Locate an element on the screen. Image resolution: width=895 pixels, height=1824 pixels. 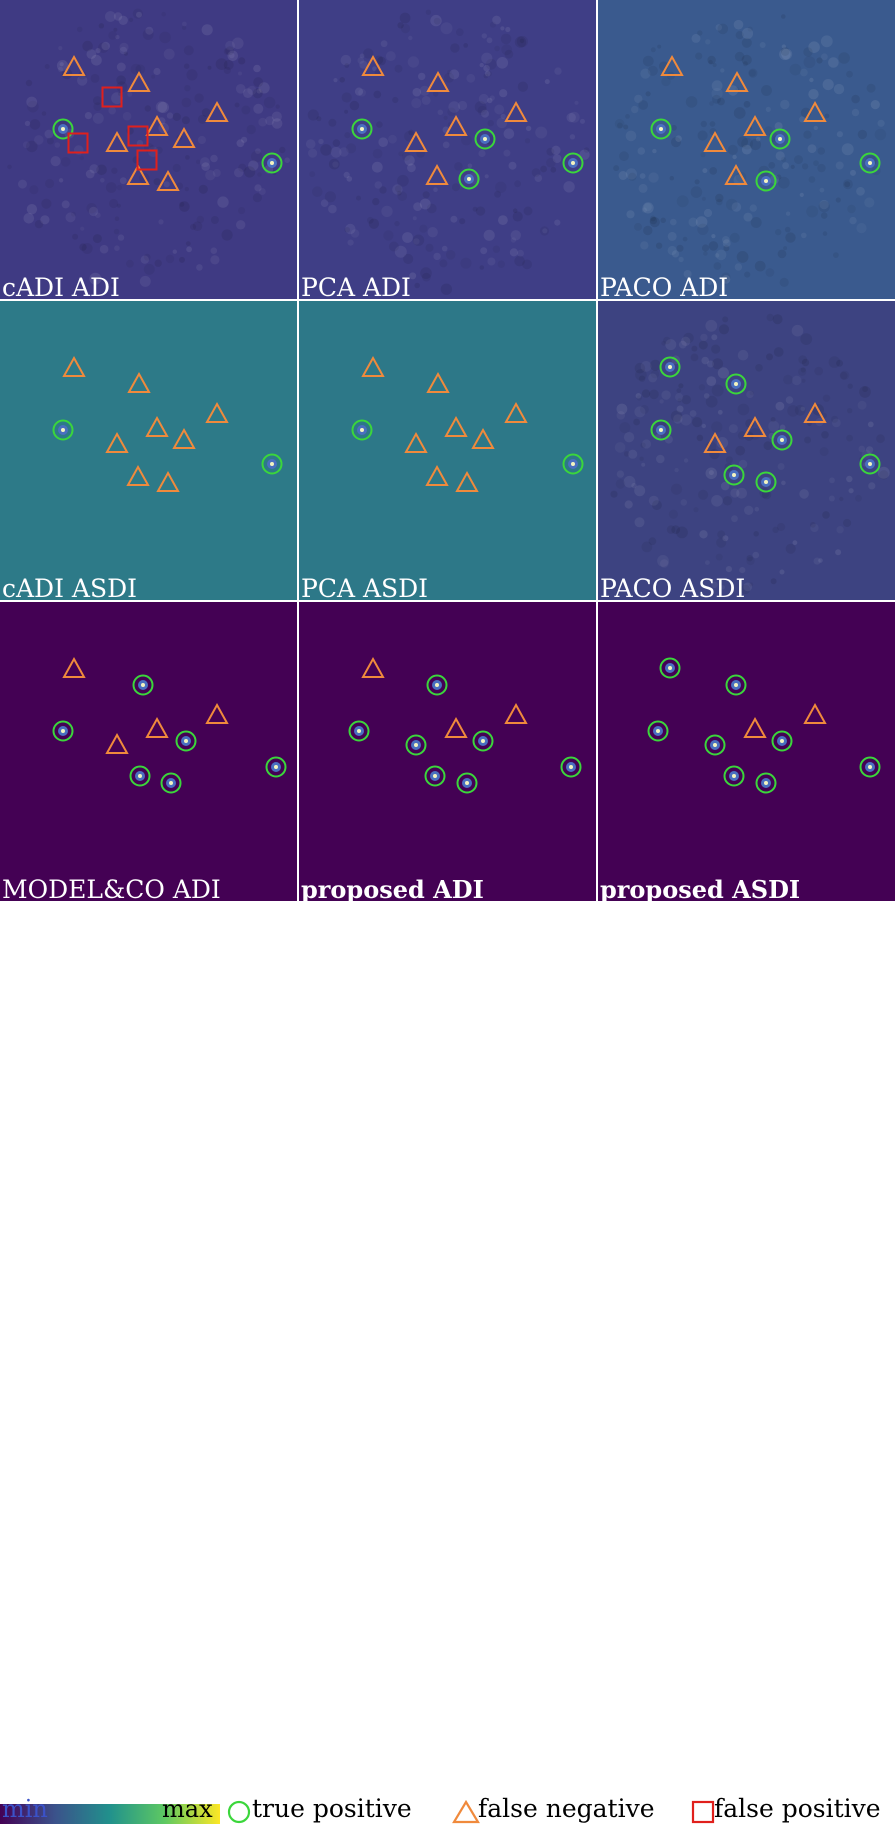
panel-image is located at coordinates (465, 725).